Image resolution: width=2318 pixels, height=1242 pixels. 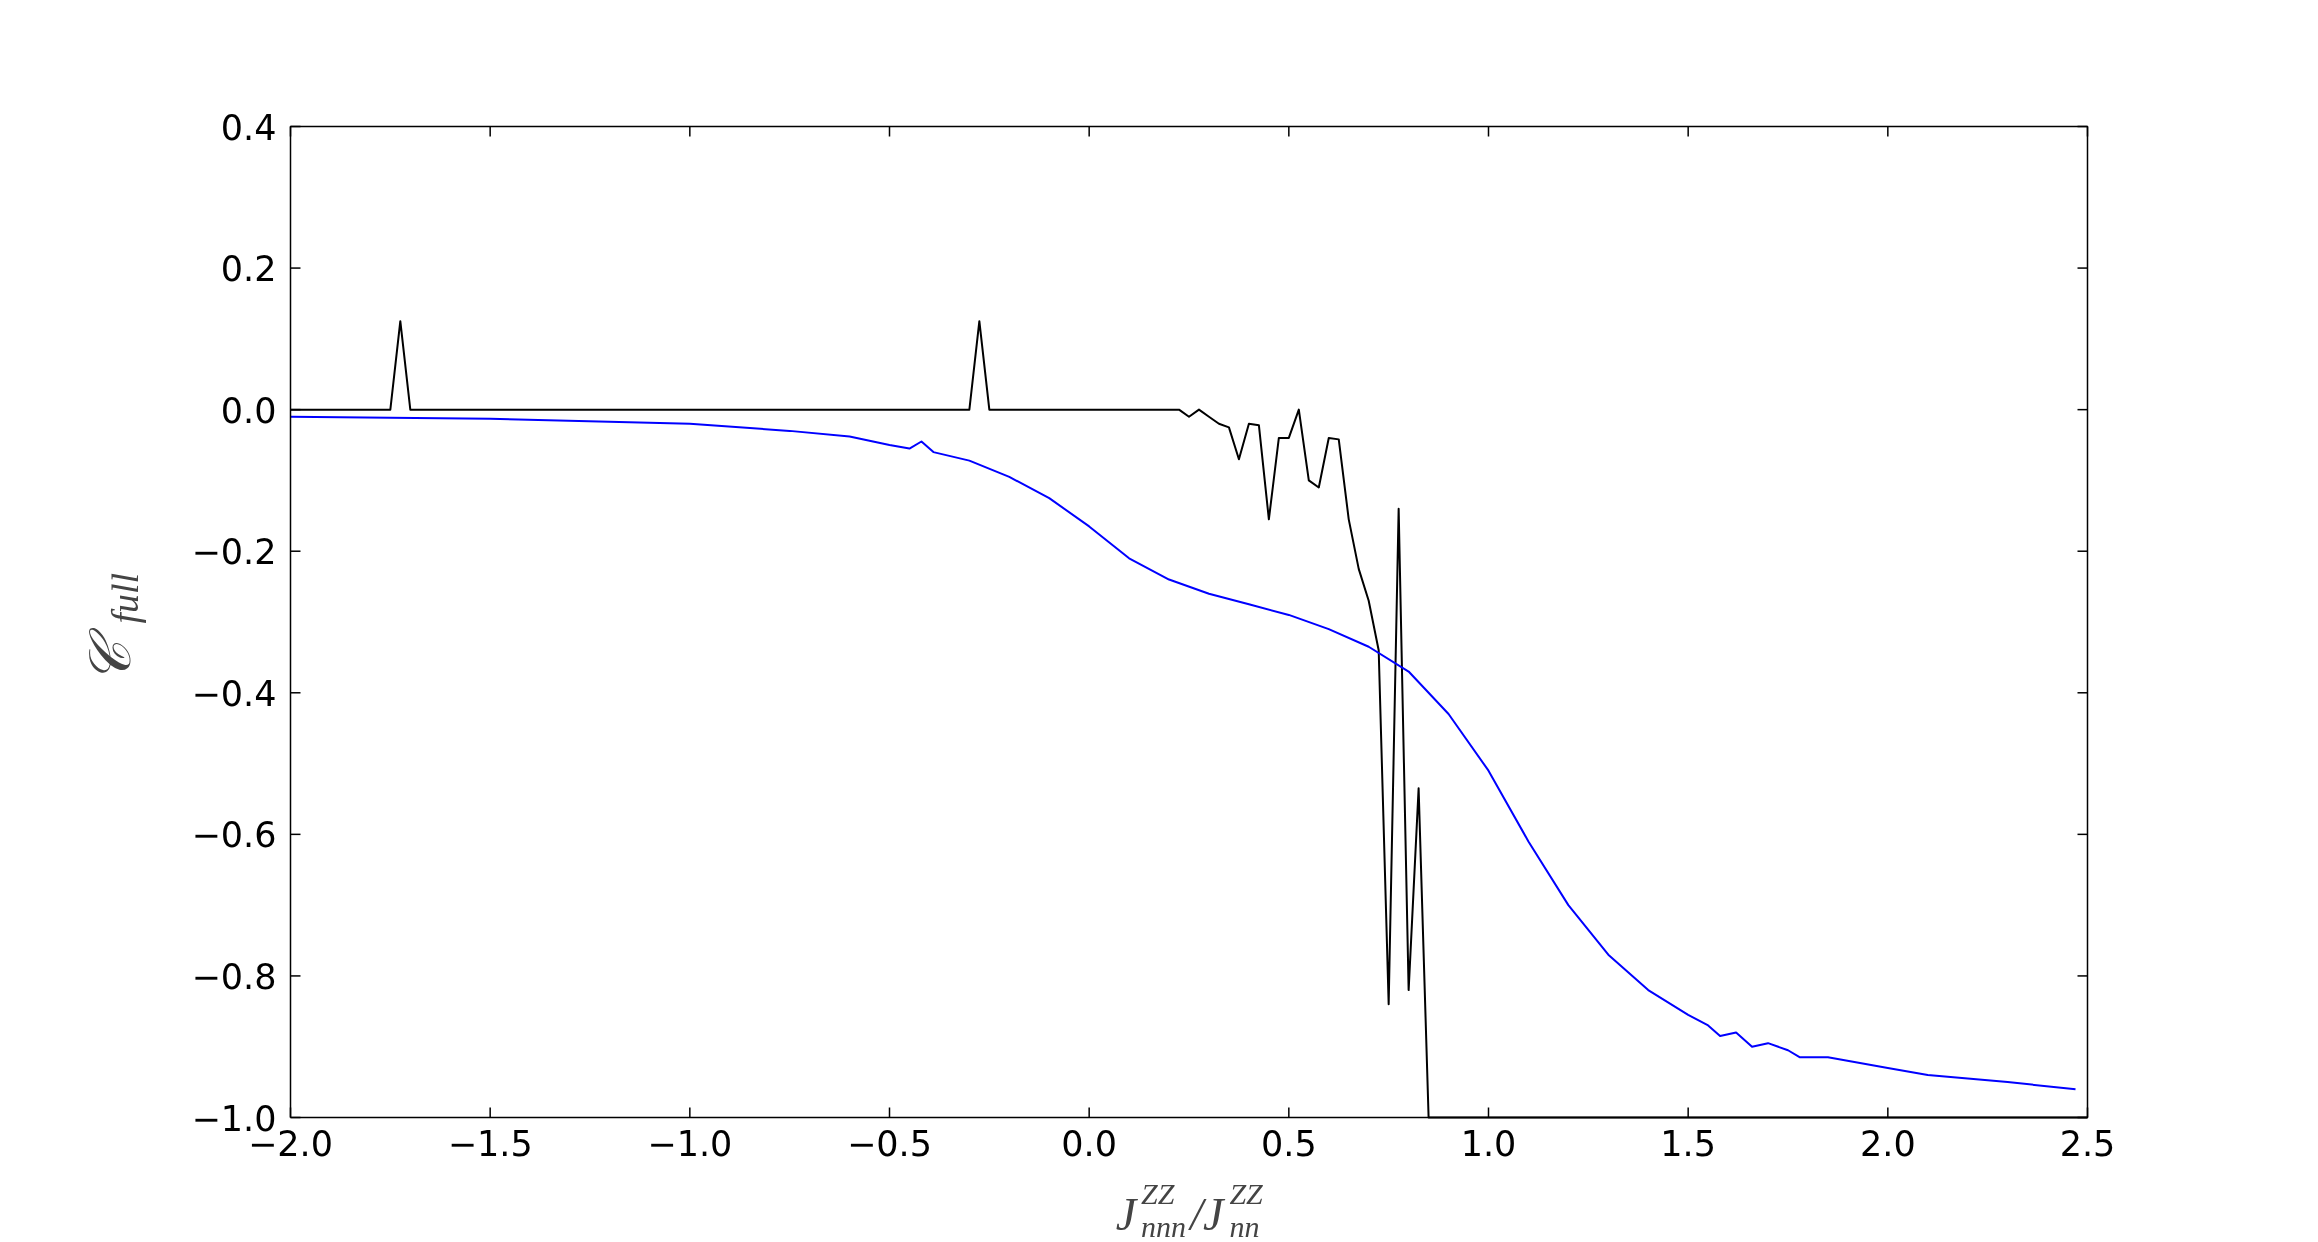 I want to click on x-tick-label: −1.5, so click(x=490, y=1143).